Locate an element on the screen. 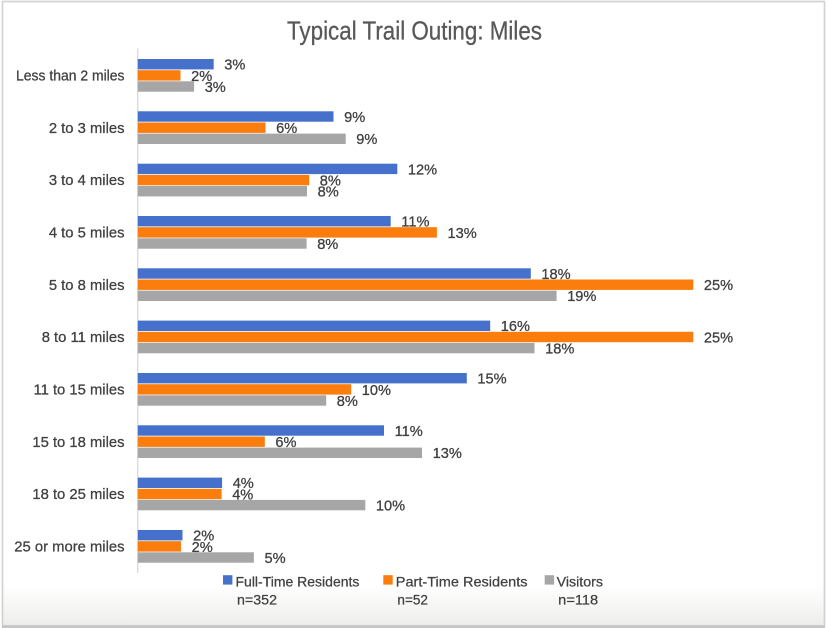  svg-text: 5 to 8 miles is located at coordinates (87, 286).